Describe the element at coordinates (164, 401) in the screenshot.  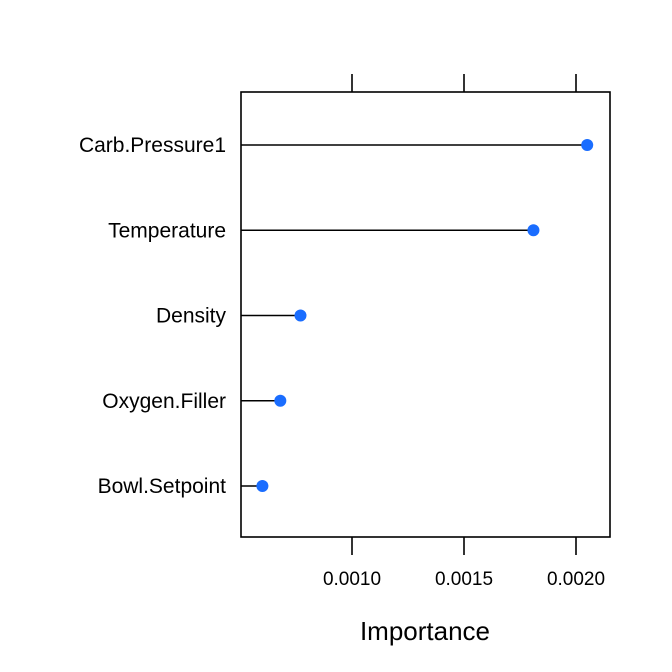
I see `category-label: Oxygen.Filler` at that location.